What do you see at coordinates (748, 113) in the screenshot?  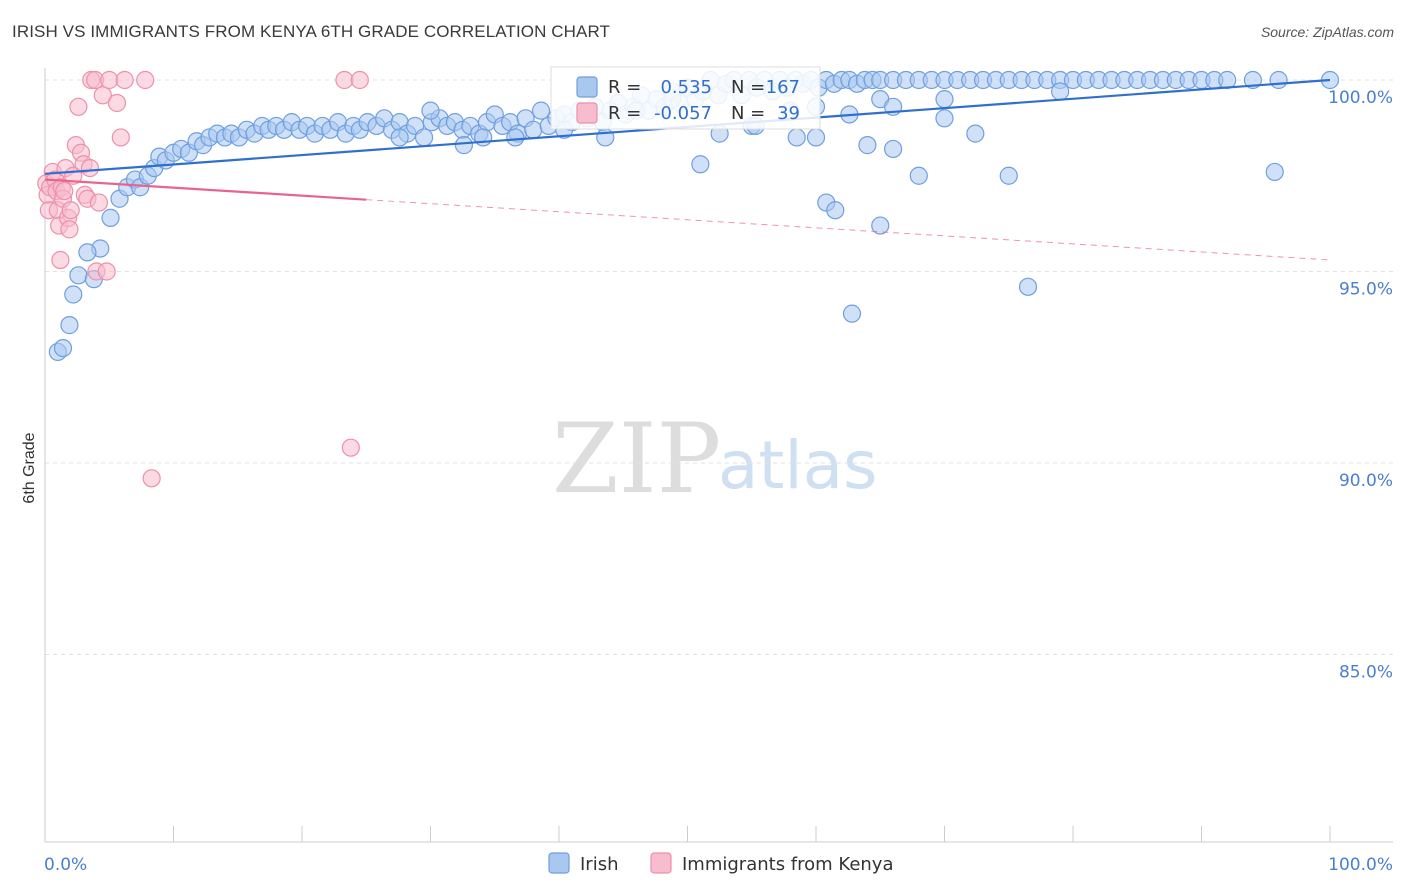 I see `legend-n-label-kenya: N =` at bounding box center [748, 113].